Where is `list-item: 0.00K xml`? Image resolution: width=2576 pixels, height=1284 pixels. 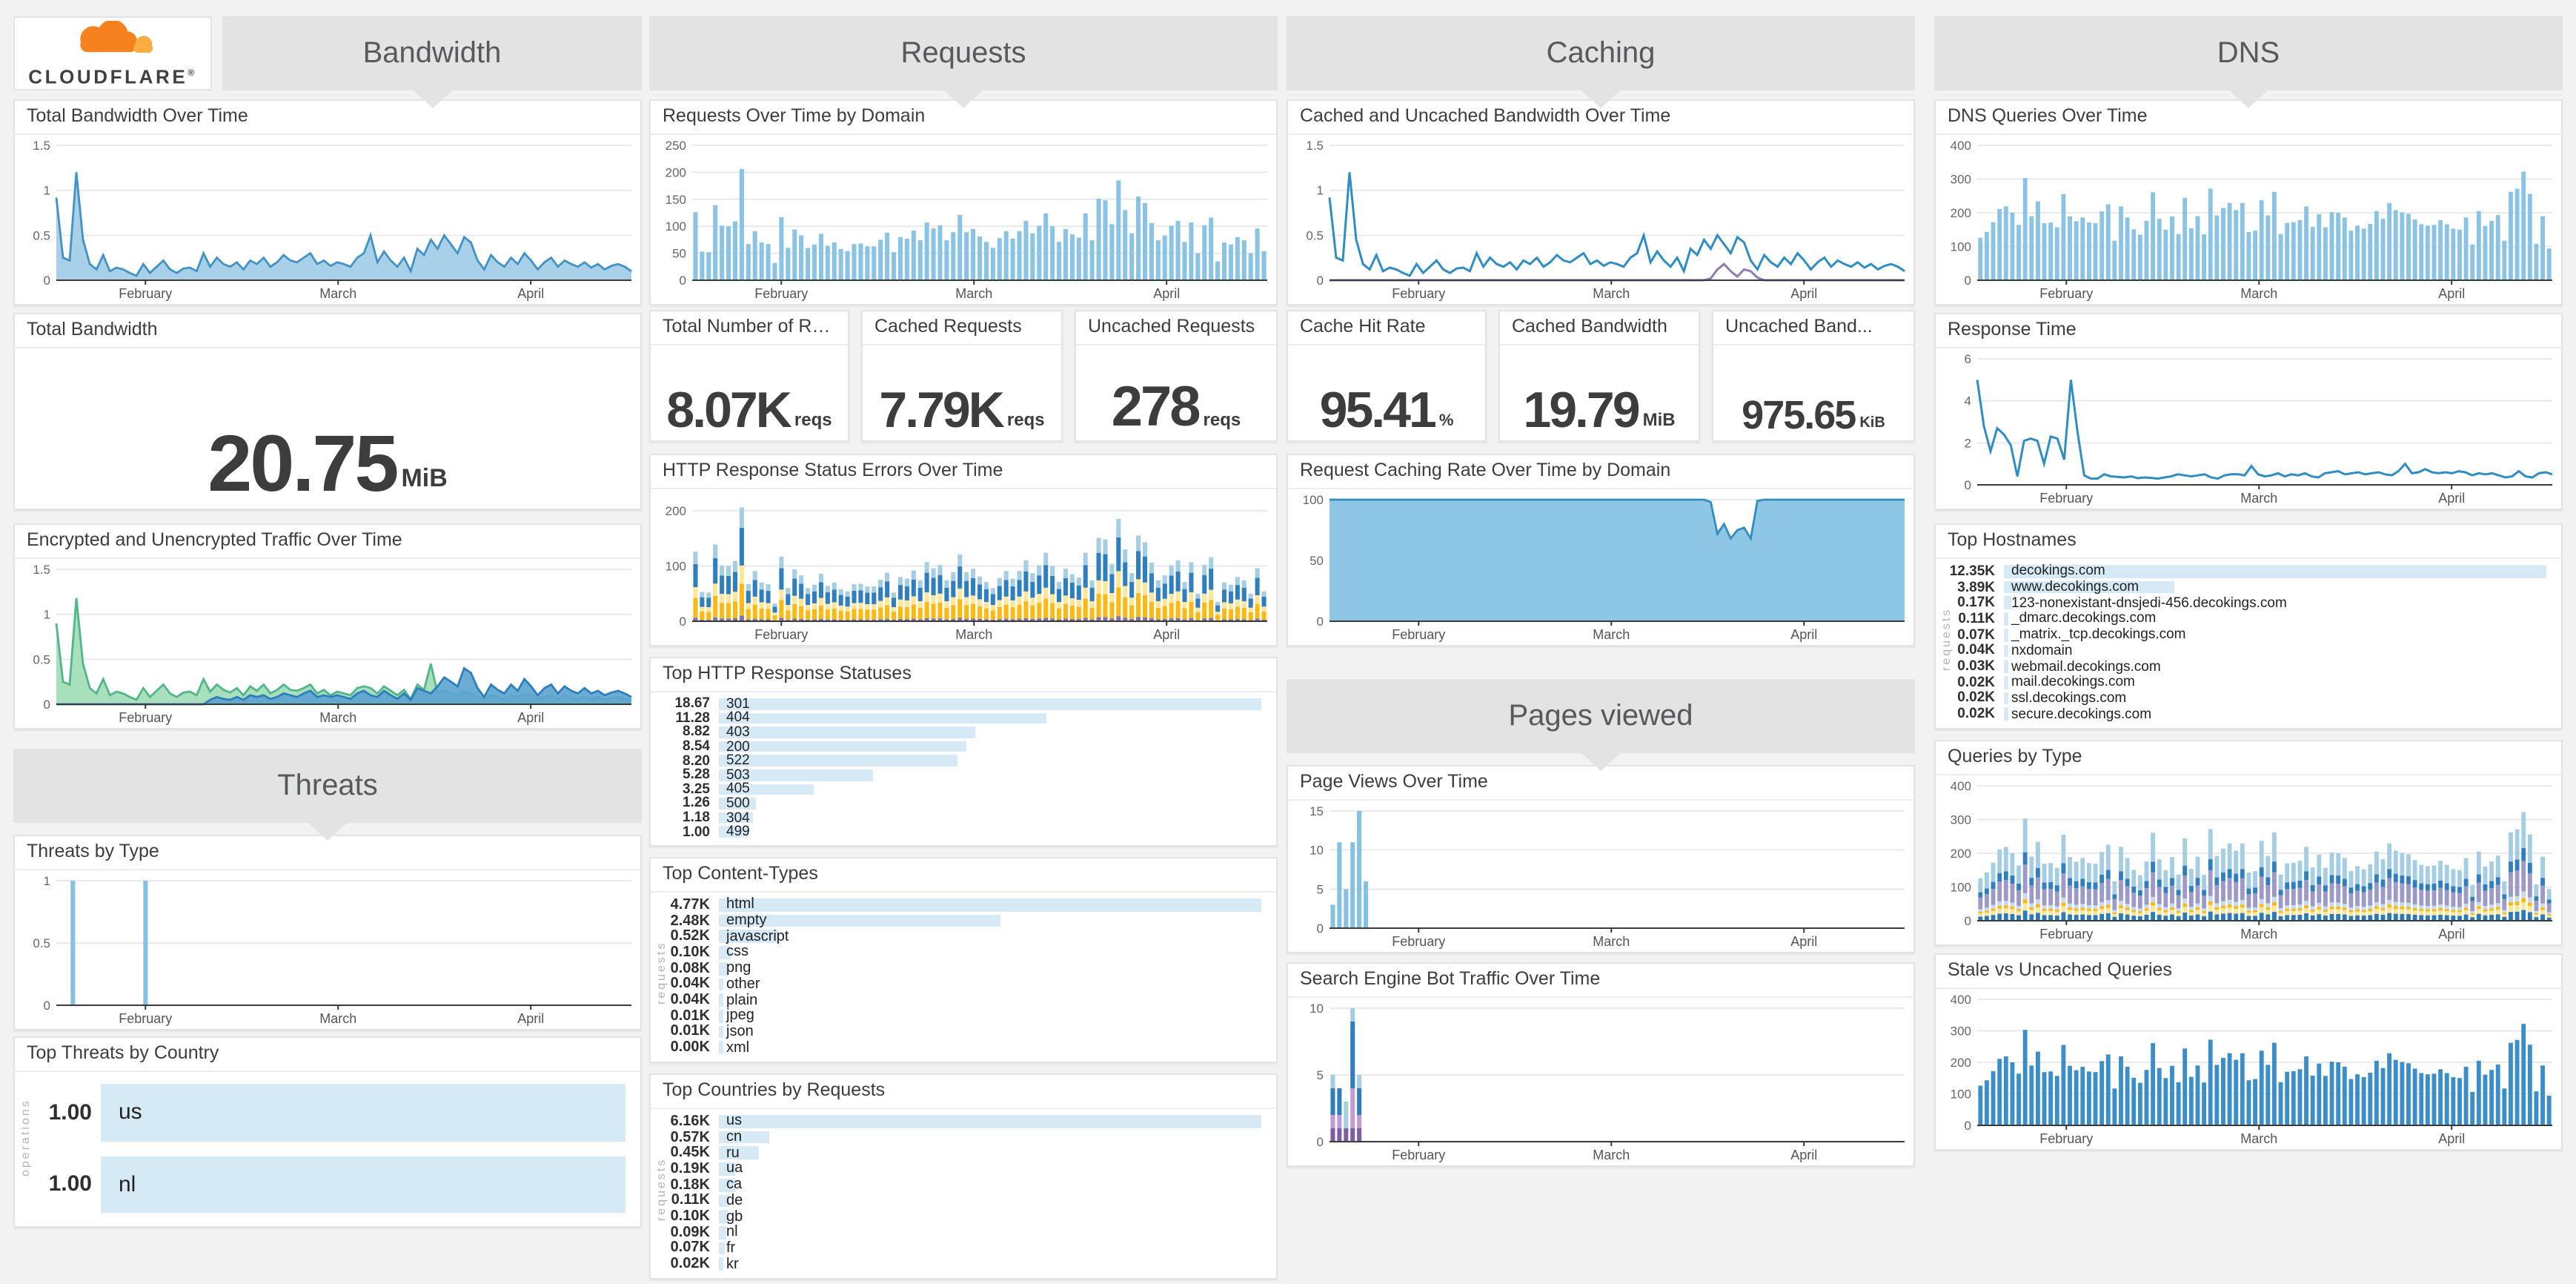 list-item: 0.00K xml is located at coordinates (956, 1047).